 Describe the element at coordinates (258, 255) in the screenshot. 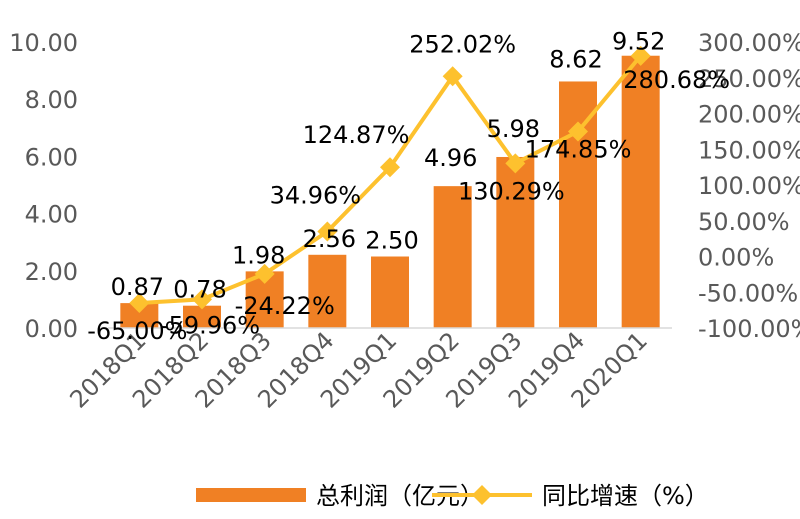

I see `bar-value-label: 1.98` at that location.